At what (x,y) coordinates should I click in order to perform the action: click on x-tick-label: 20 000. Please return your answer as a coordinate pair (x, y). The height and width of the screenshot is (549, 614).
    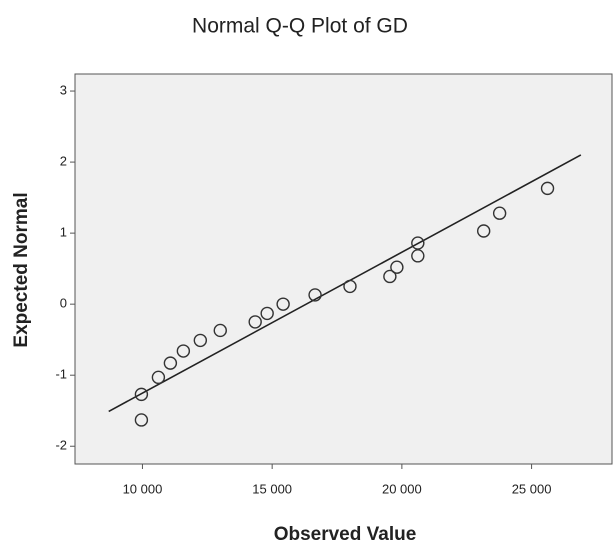
    Looking at the image, I should click on (402, 488).